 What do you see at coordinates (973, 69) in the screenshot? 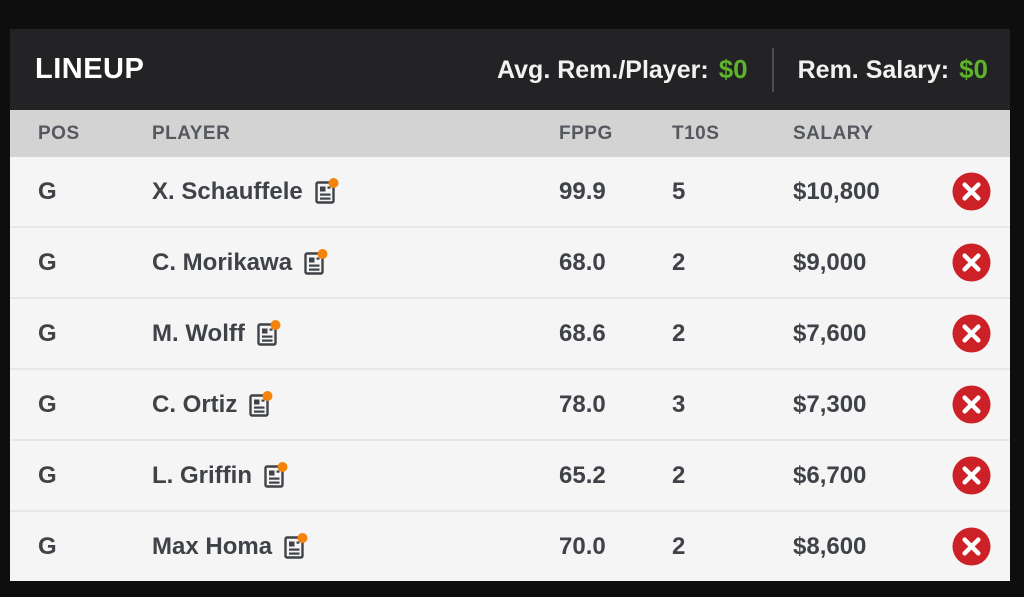
I see `remaining-salary-value: $0` at bounding box center [973, 69].